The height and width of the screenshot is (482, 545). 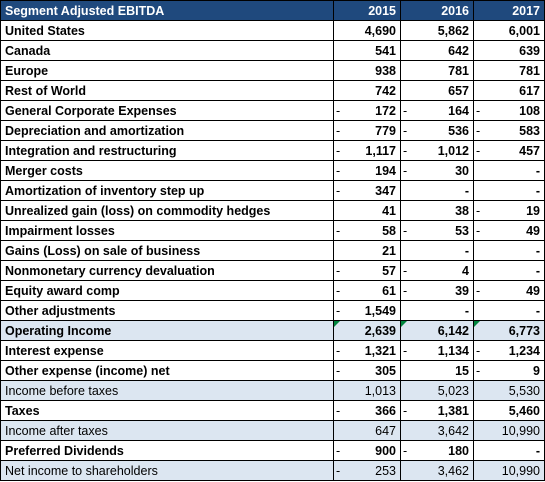 What do you see at coordinates (437, 10) in the screenshot?
I see `year-header-2016: 2016` at bounding box center [437, 10].